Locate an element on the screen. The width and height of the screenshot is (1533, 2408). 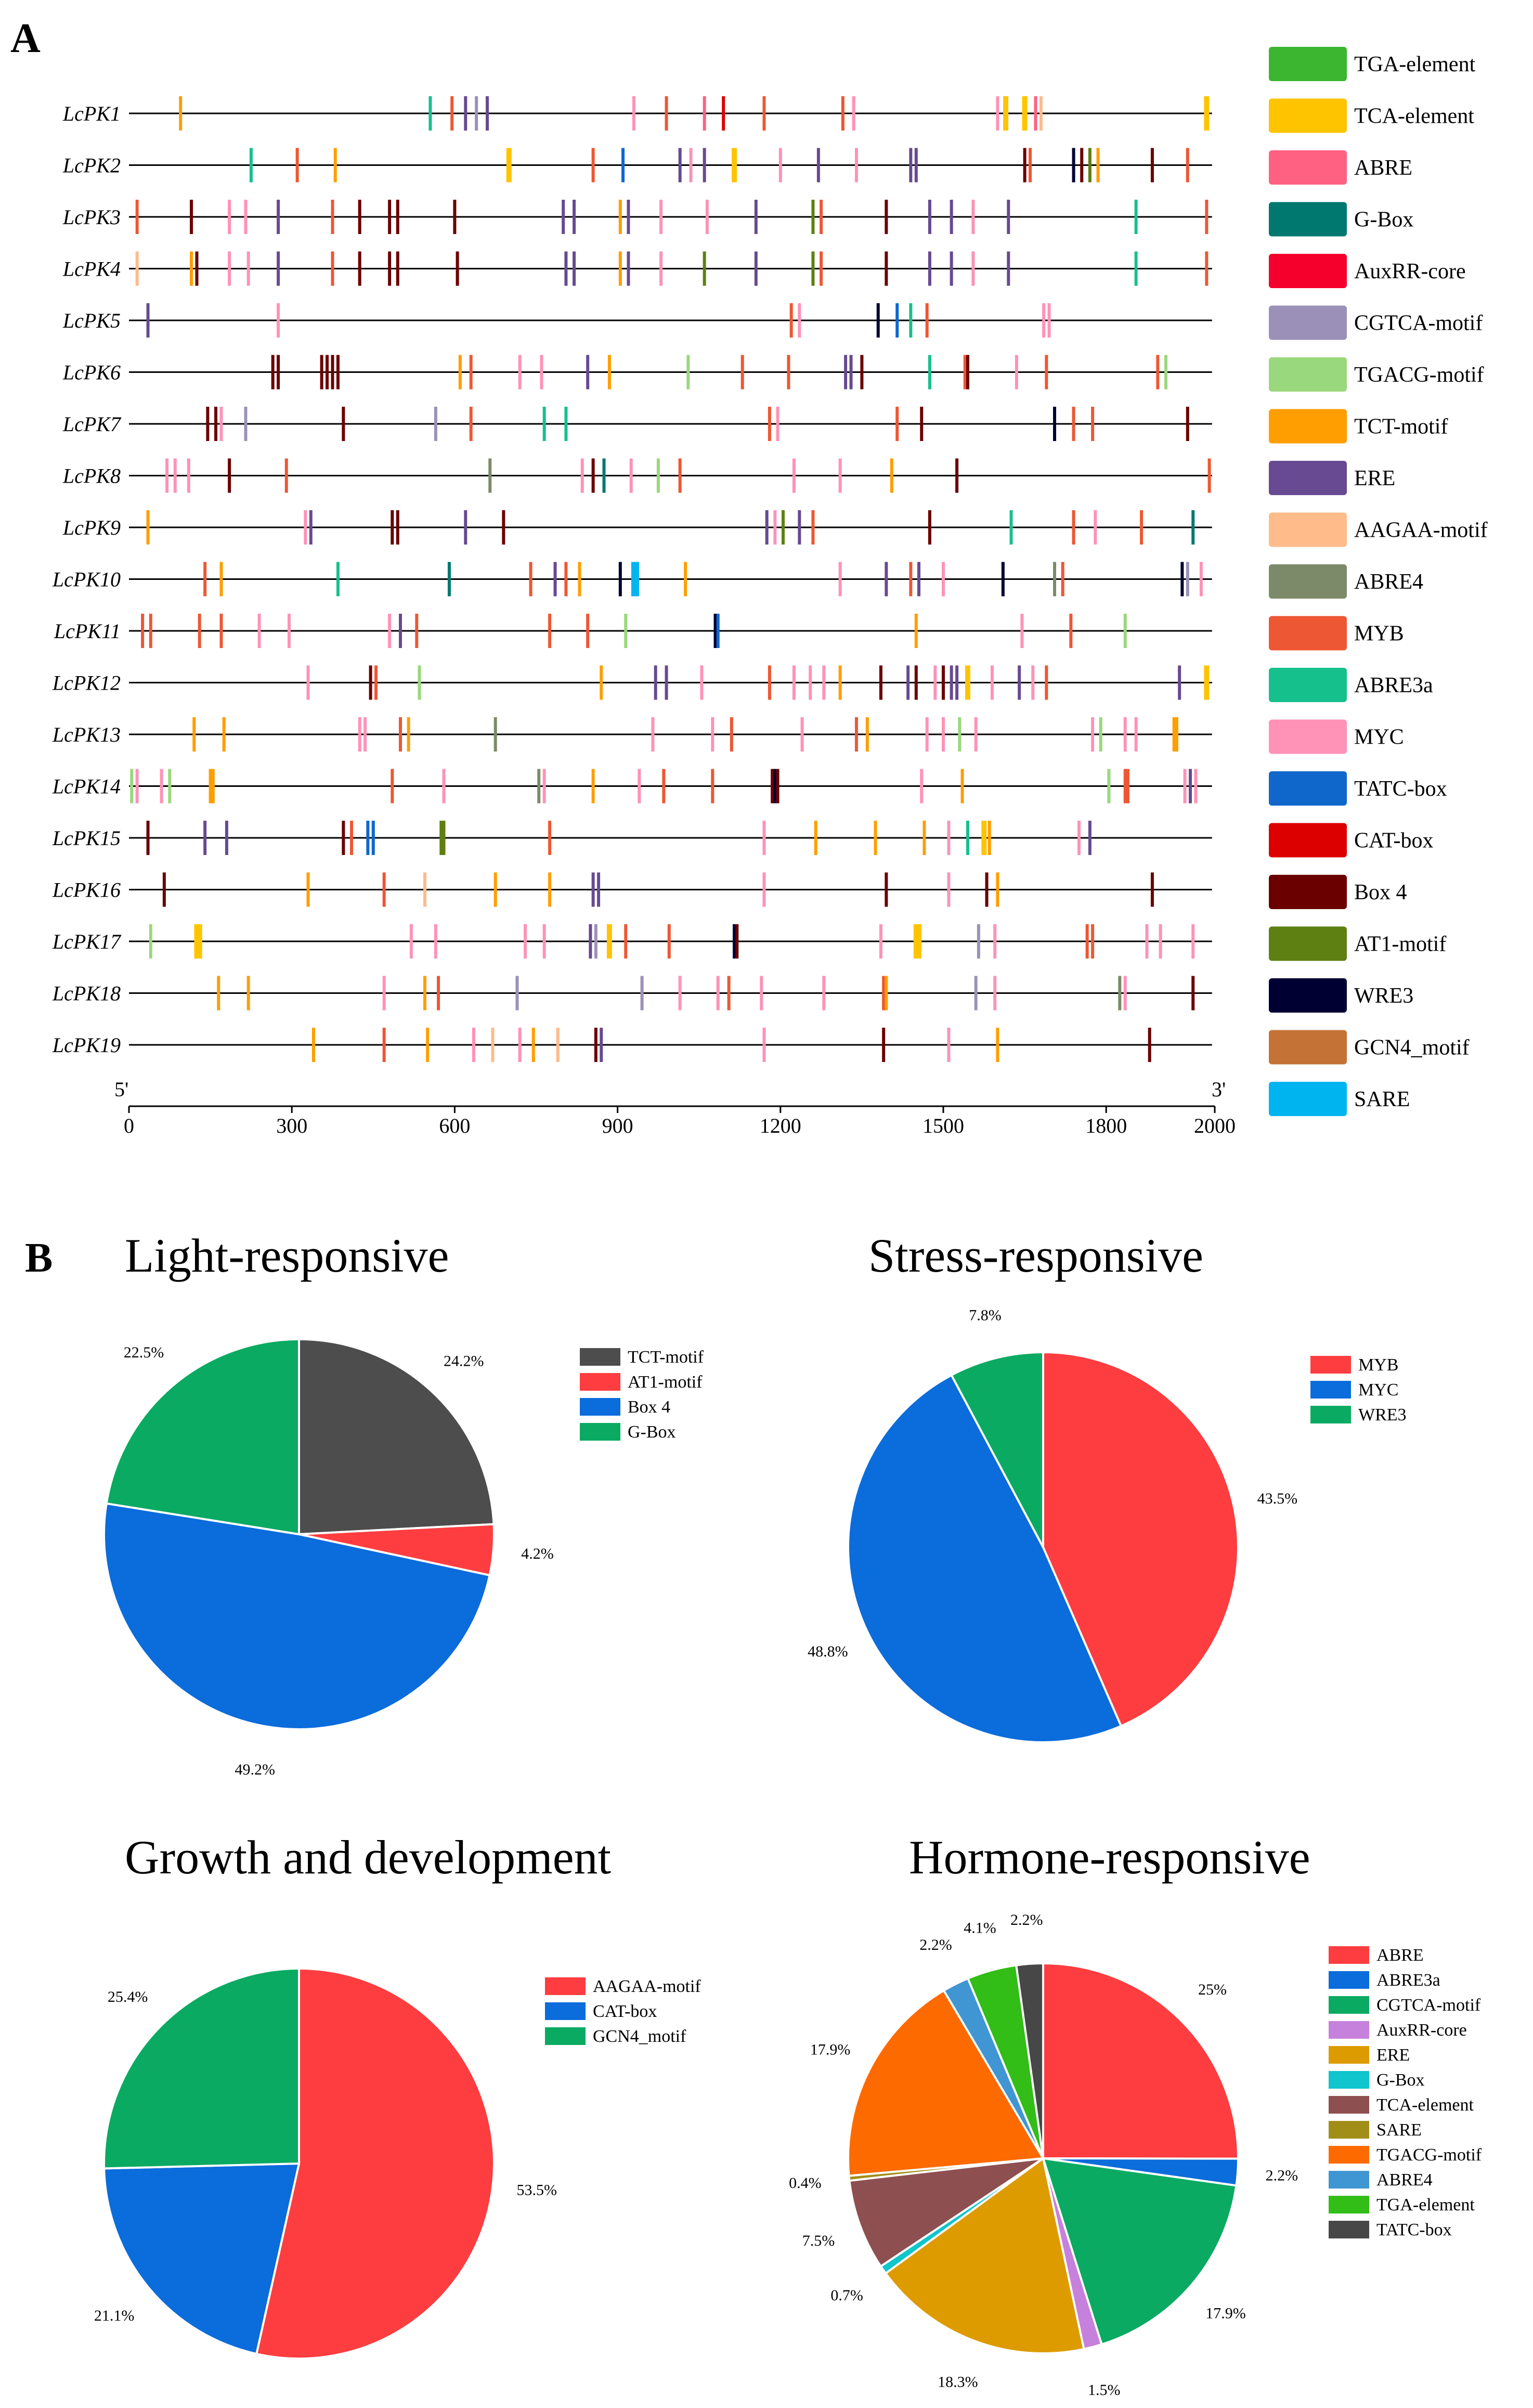
gene-label: LcPK19 is located at coordinates (86, 1045).